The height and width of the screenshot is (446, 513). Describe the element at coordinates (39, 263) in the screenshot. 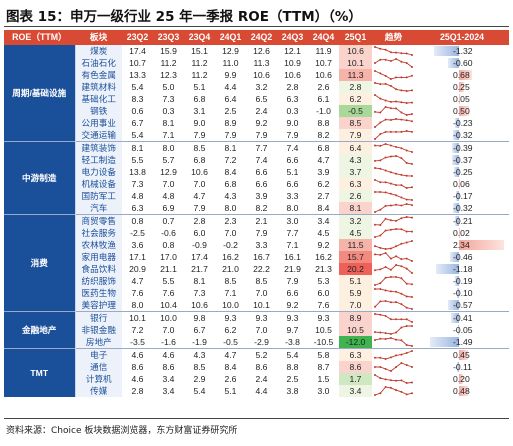

I see `group-label: 消费` at that location.